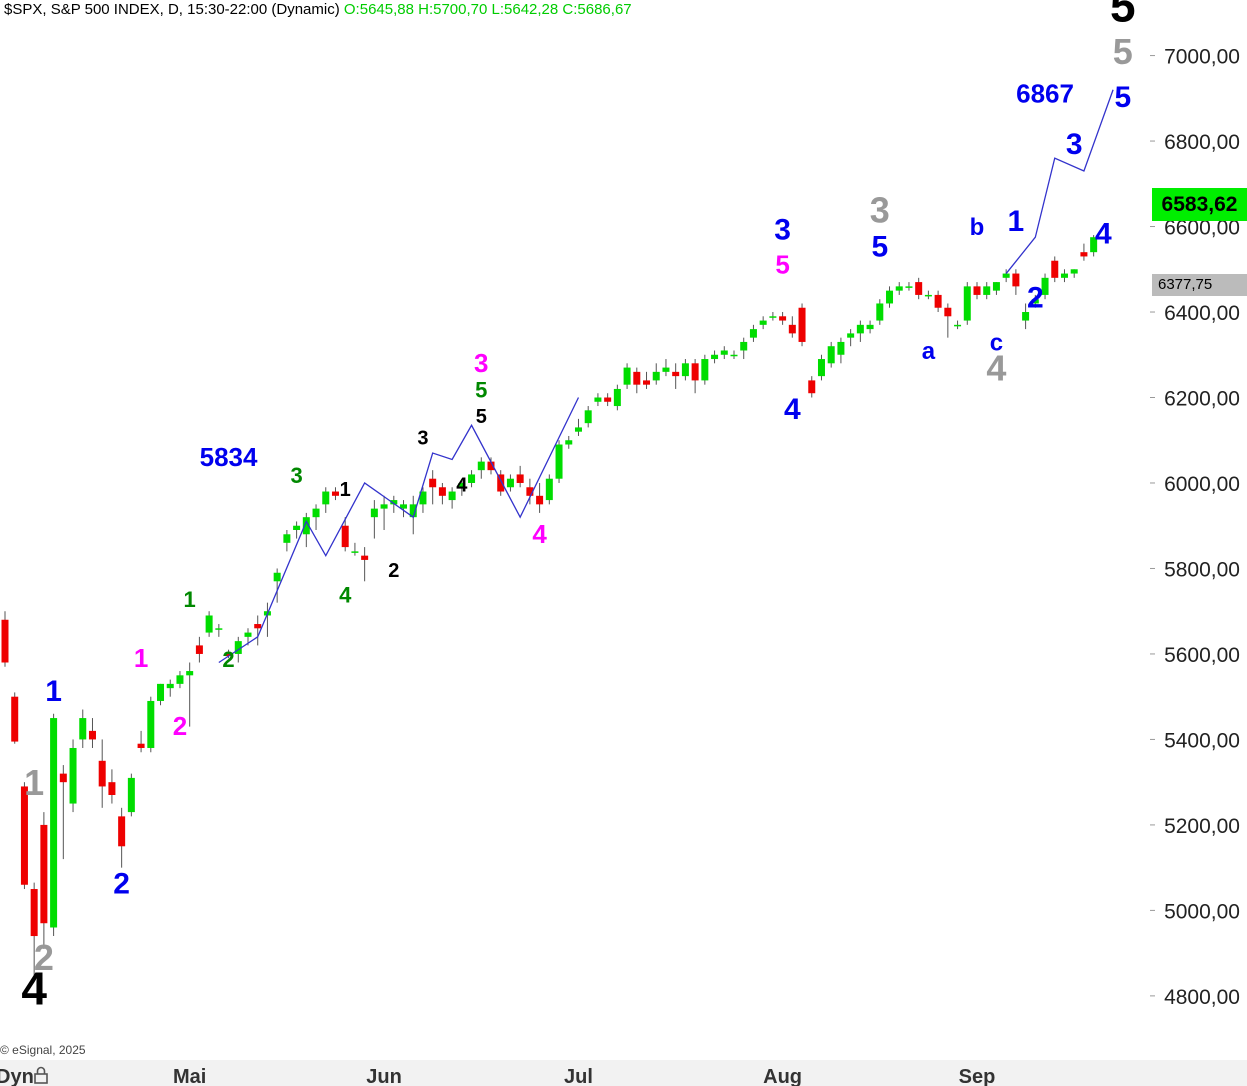  Describe the element at coordinates (1202, 484) in the screenshot. I see `y-tick-label: 6000,00` at that location.